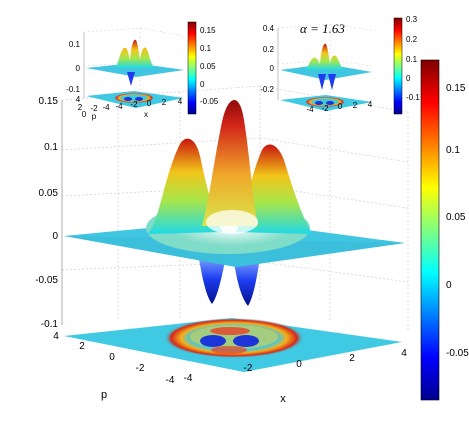 The width and height of the screenshot is (469, 422). Describe the element at coordinates (84, 114) in the screenshot. I see `inset-left-p-tick: 0` at that location.